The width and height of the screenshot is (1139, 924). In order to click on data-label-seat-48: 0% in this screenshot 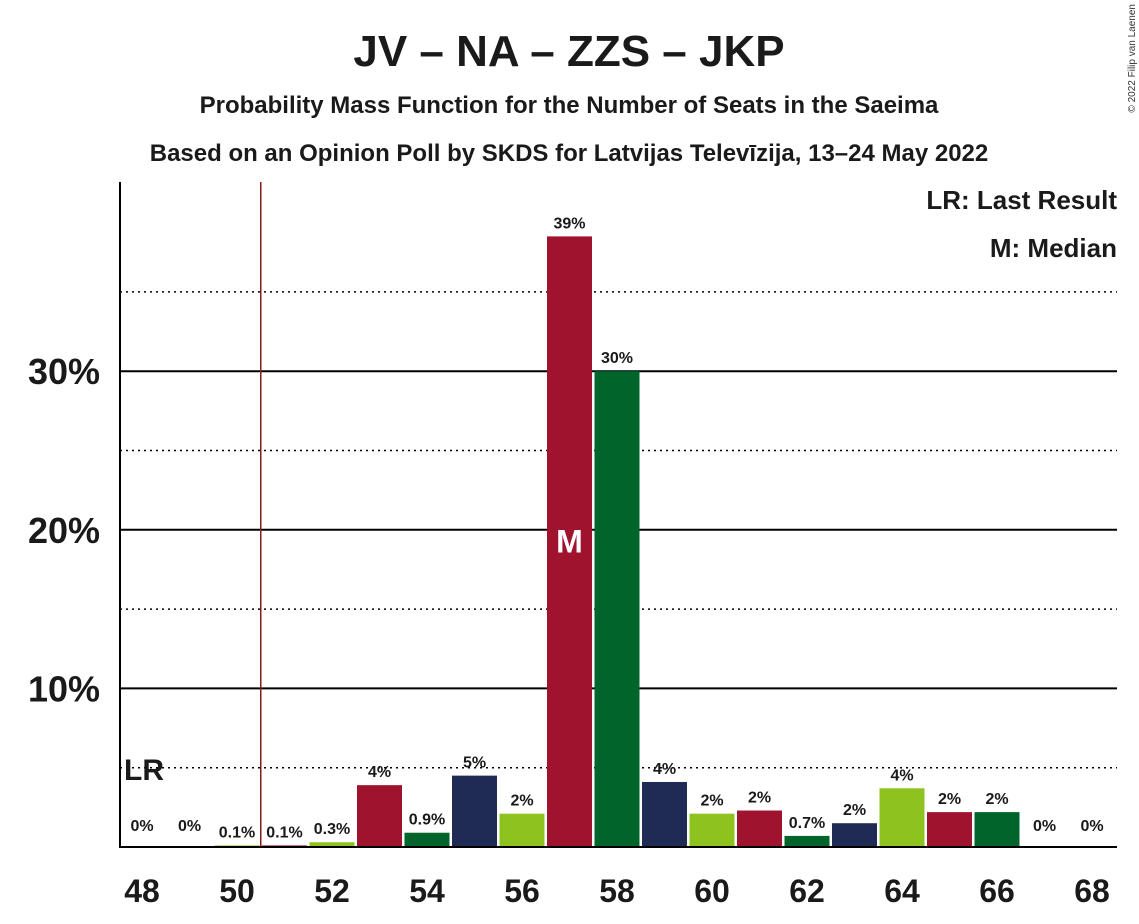, I will do `click(141, 826)`.